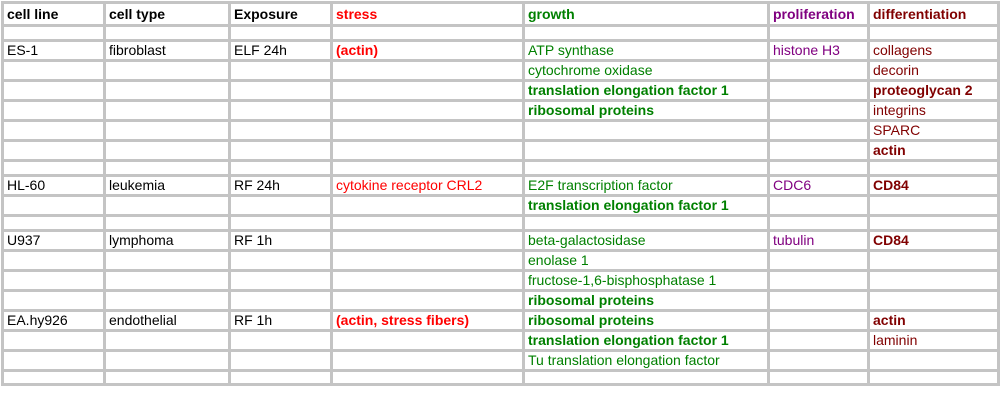 The height and width of the screenshot is (418, 1000). Describe the element at coordinates (818, 50) in the screenshot. I see `cell-proliferation: histone H3` at that location.